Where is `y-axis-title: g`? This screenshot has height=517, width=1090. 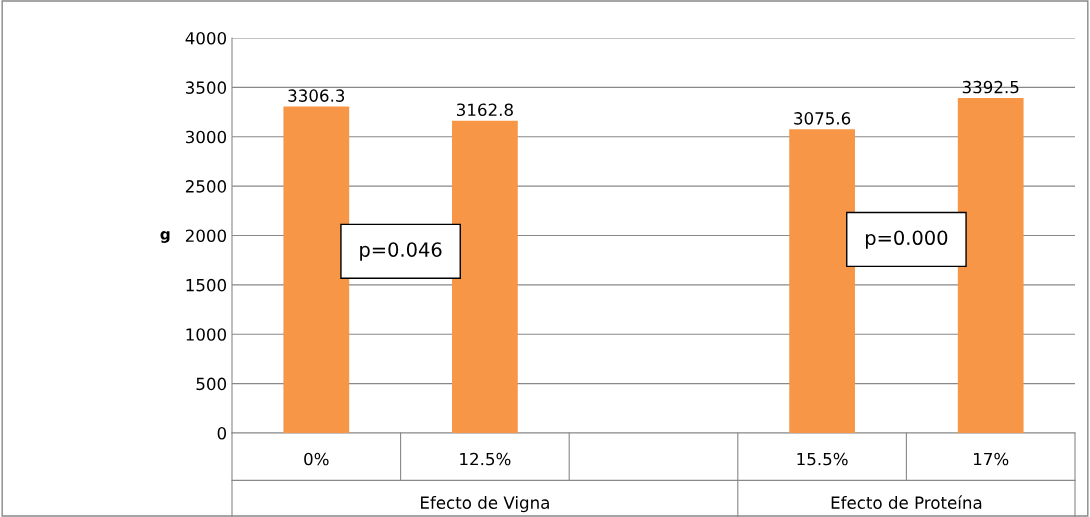 y-axis-title: g is located at coordinates (165, 237).